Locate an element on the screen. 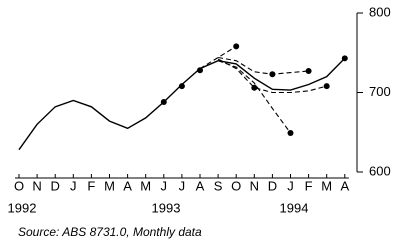 The image size is (404, 248). x-tick-label: S is located at coordinates (218, 185).